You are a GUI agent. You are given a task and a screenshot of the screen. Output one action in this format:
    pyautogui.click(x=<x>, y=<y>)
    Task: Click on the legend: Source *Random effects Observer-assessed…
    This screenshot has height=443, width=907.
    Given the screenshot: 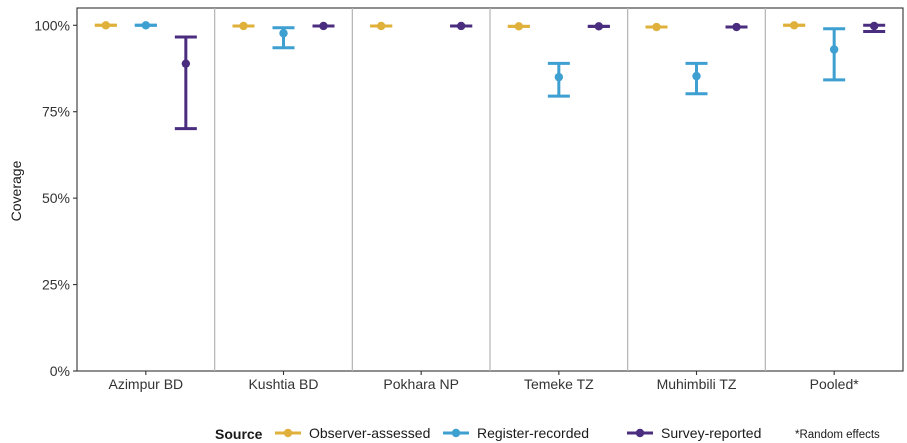 What is the action you would take?
    pyautogui.click(x=547, y=433)
    